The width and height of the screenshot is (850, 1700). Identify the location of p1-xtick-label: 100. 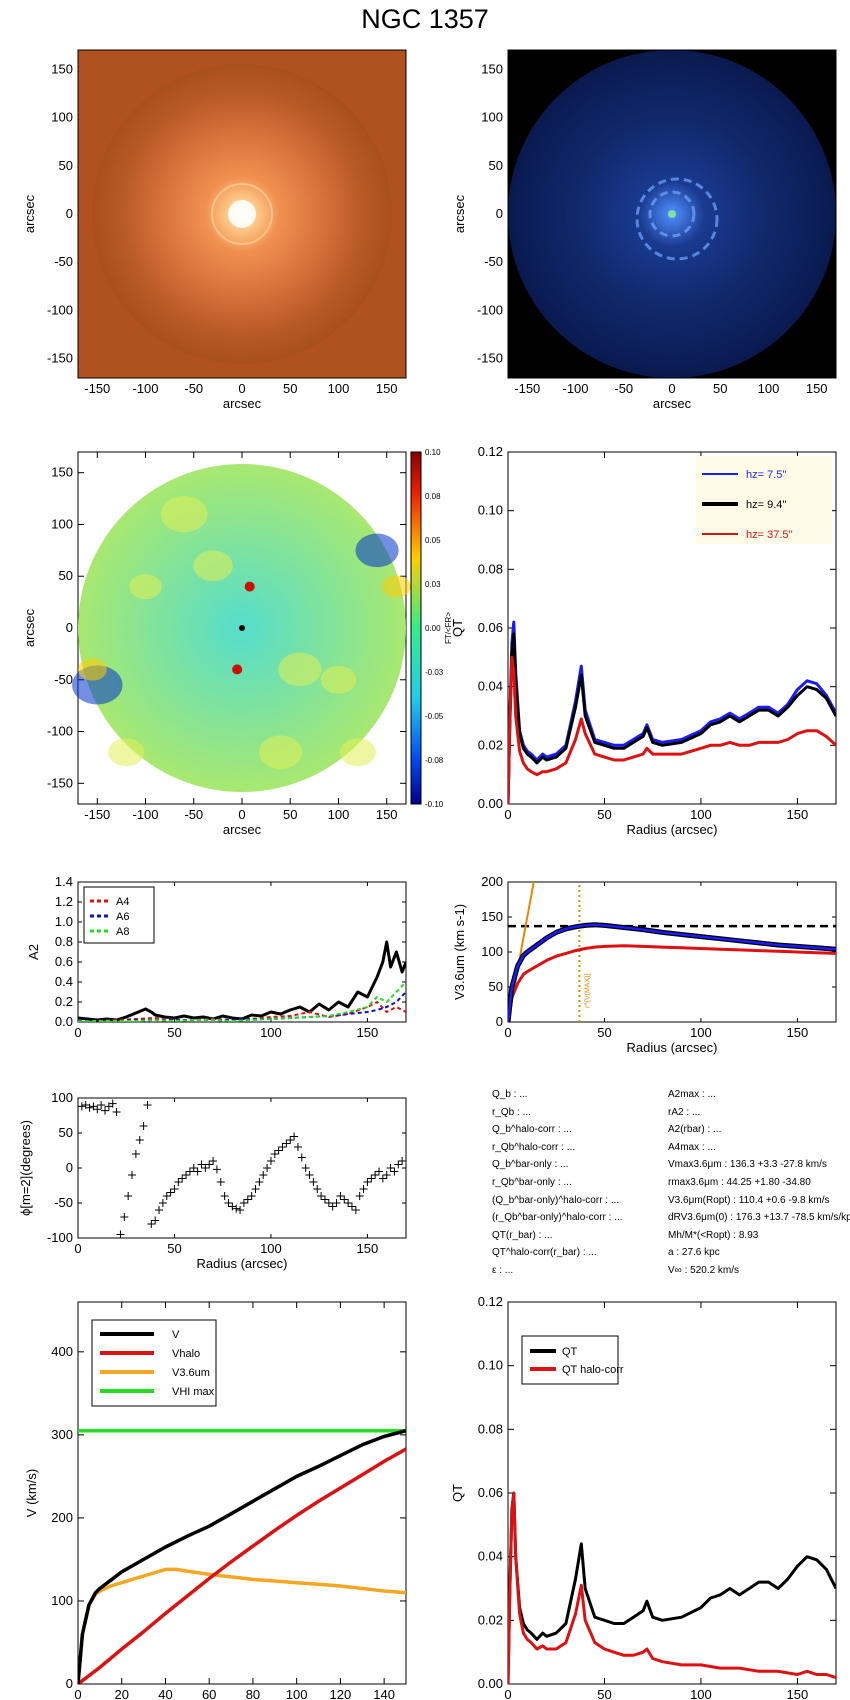
(339, 388).